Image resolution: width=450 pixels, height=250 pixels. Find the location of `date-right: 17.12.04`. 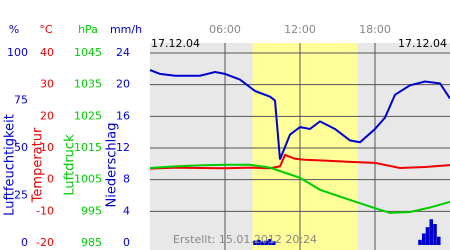

date-right: 17.12.04 is located at coordinates (422, 43).